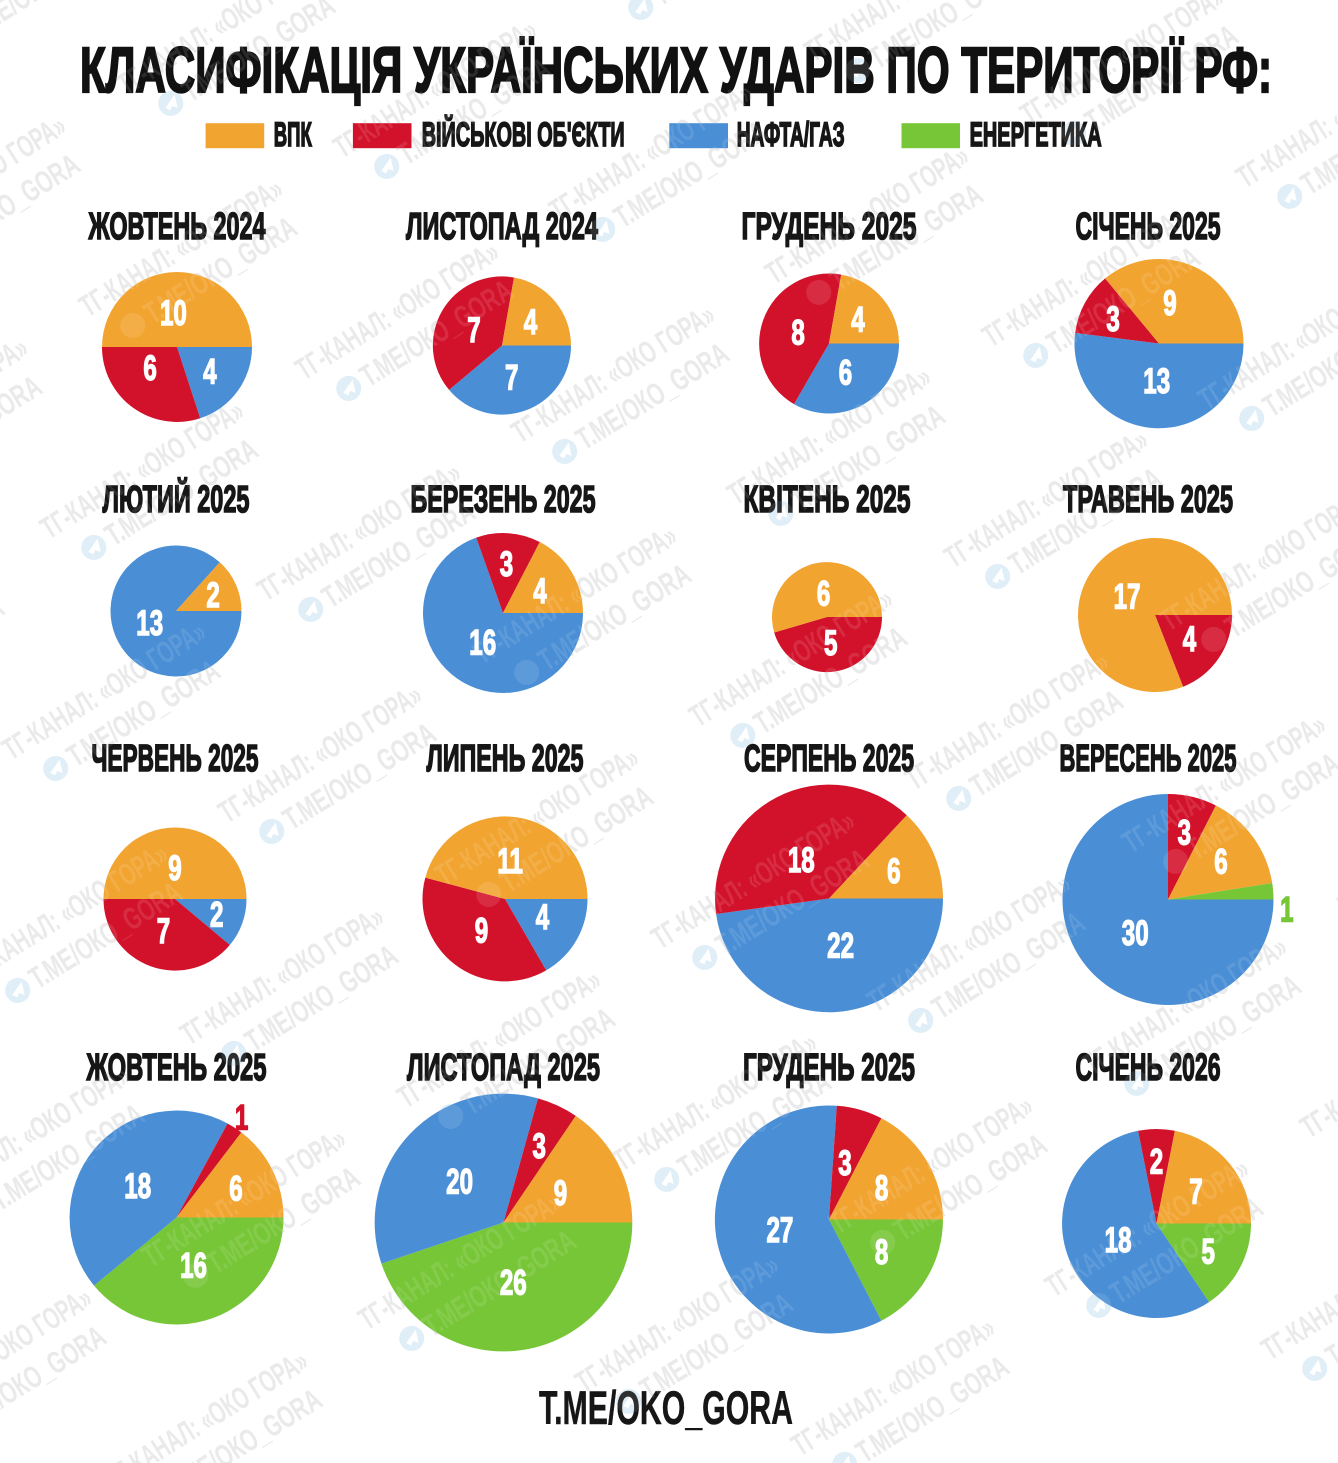 The image size is (1338, 1463). What do you see at coordinates (779, 1231) in the screenshot?
I see `svg-text: 27` at bounding box center [779, 1231].